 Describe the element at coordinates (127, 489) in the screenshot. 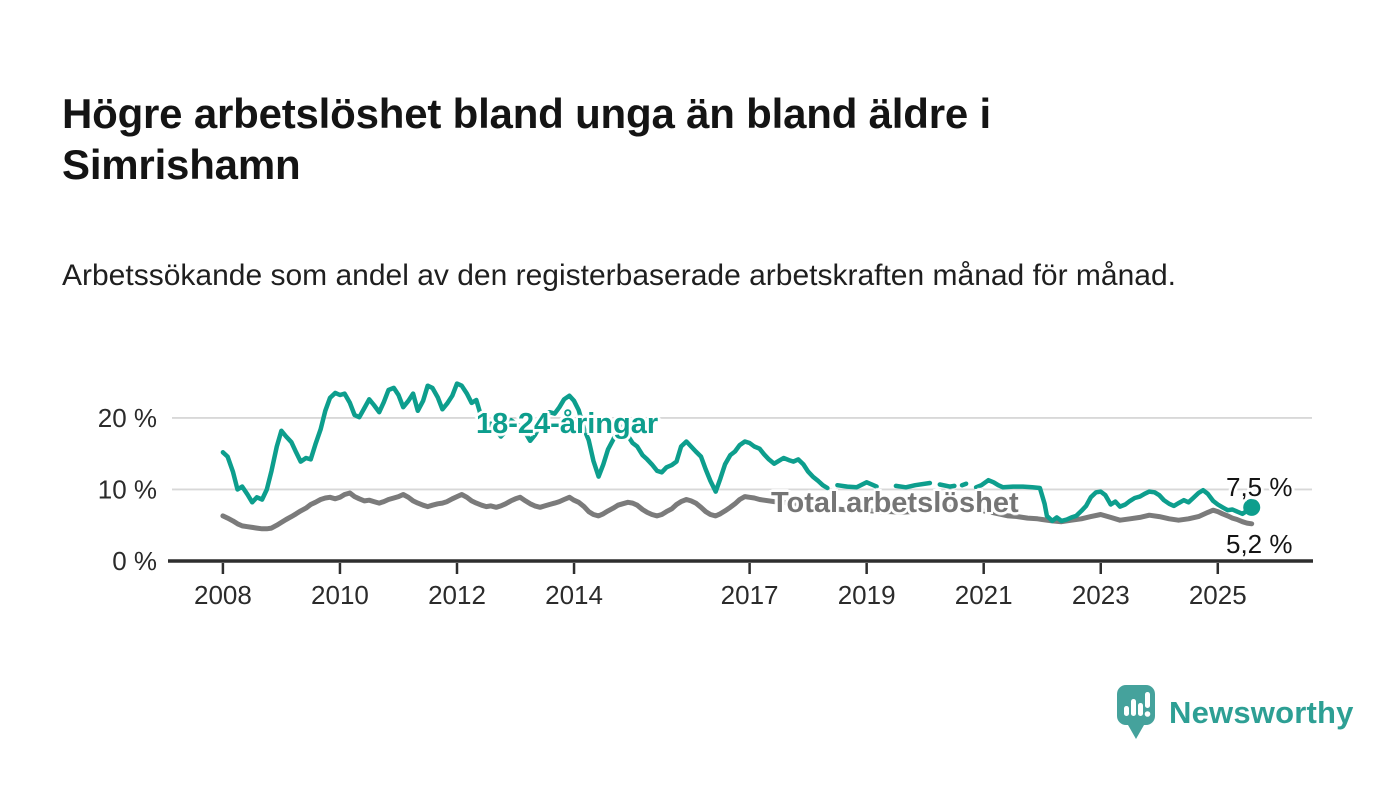

I see `y-axis-tick-label: 10 %` at that location.